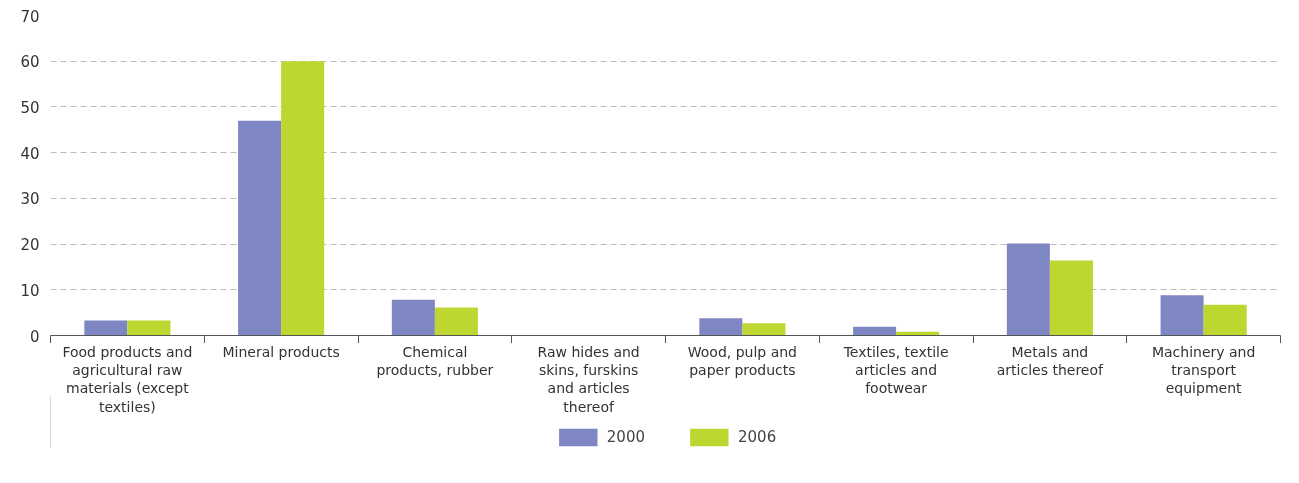  Describe the element at coordinates (625, 437) in the screenshot. I see `legend-label: 2000` at that location.